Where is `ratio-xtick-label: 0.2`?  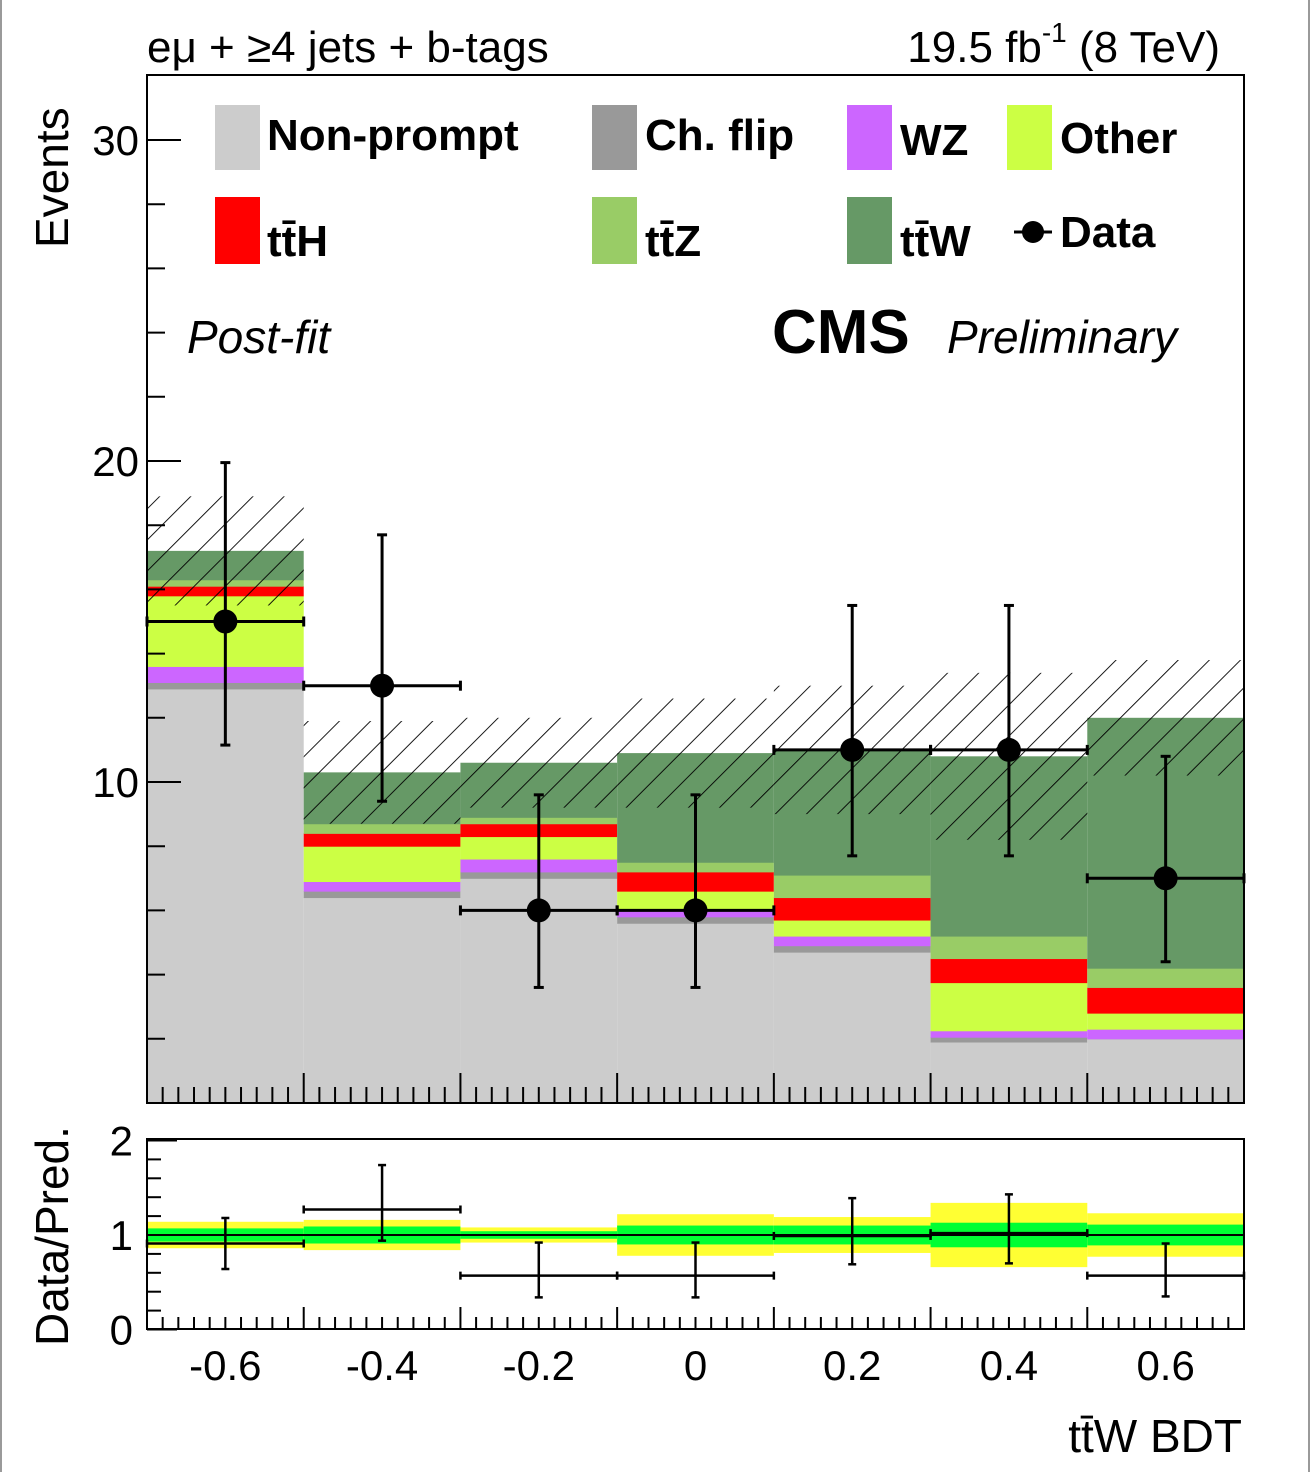 ratio-xtick-label: 0.2 is located at coordinates (852, 1365).